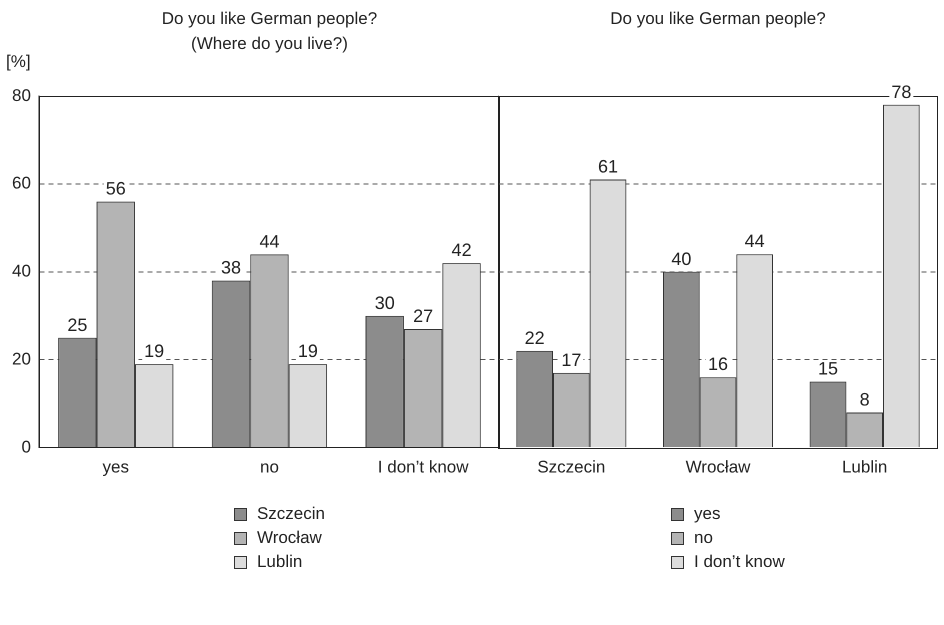 Image resolution: width=944 pixels, height=625 pixels. I want to click on x-tick-label: I don’t know, so click(424, 466).